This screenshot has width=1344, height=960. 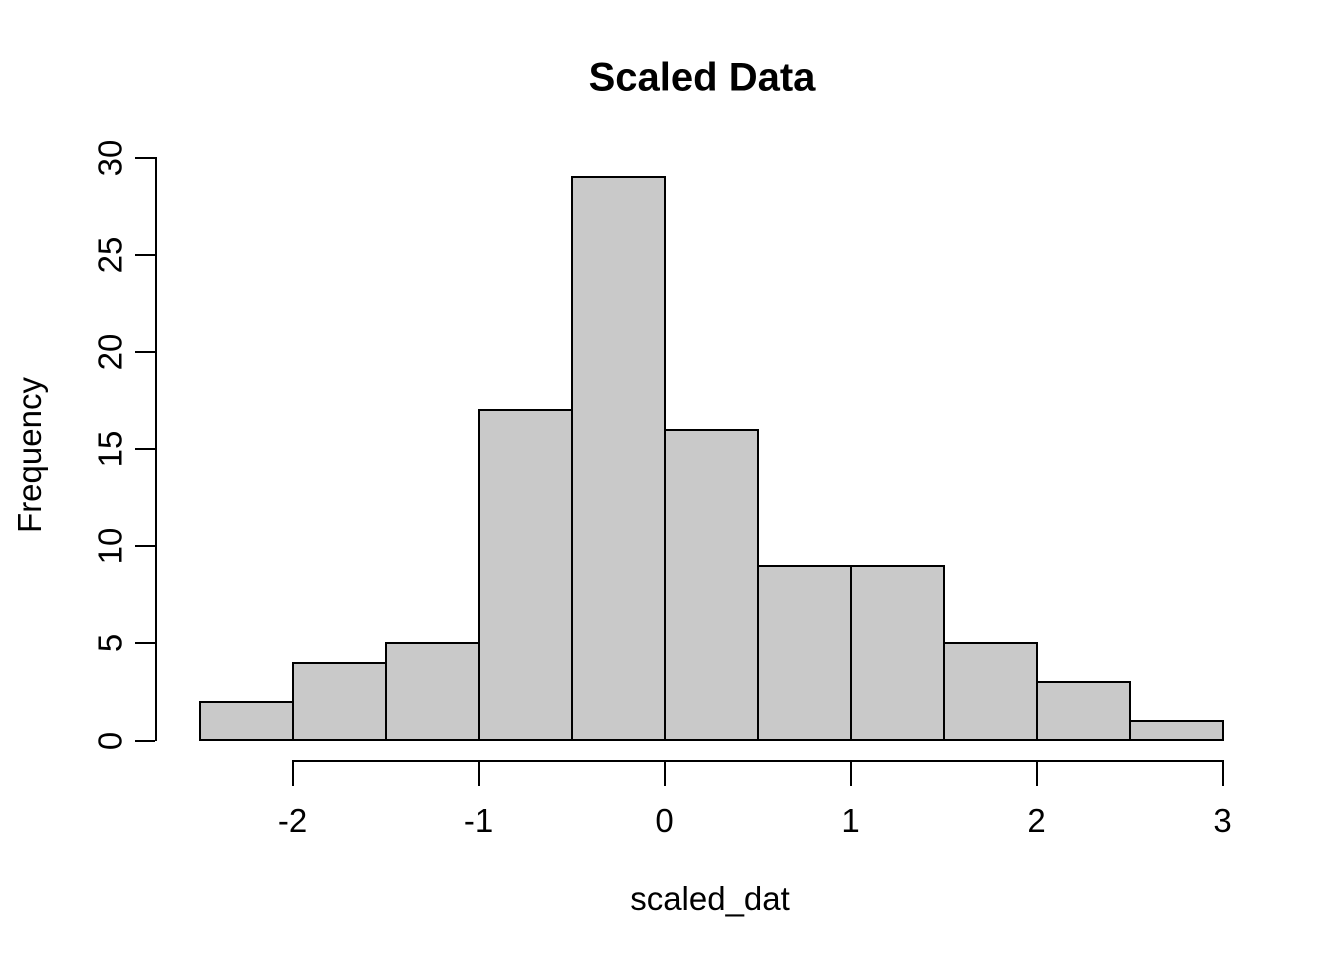 I want to click on x-tick-label: 3, so click(x=1222, y=820).